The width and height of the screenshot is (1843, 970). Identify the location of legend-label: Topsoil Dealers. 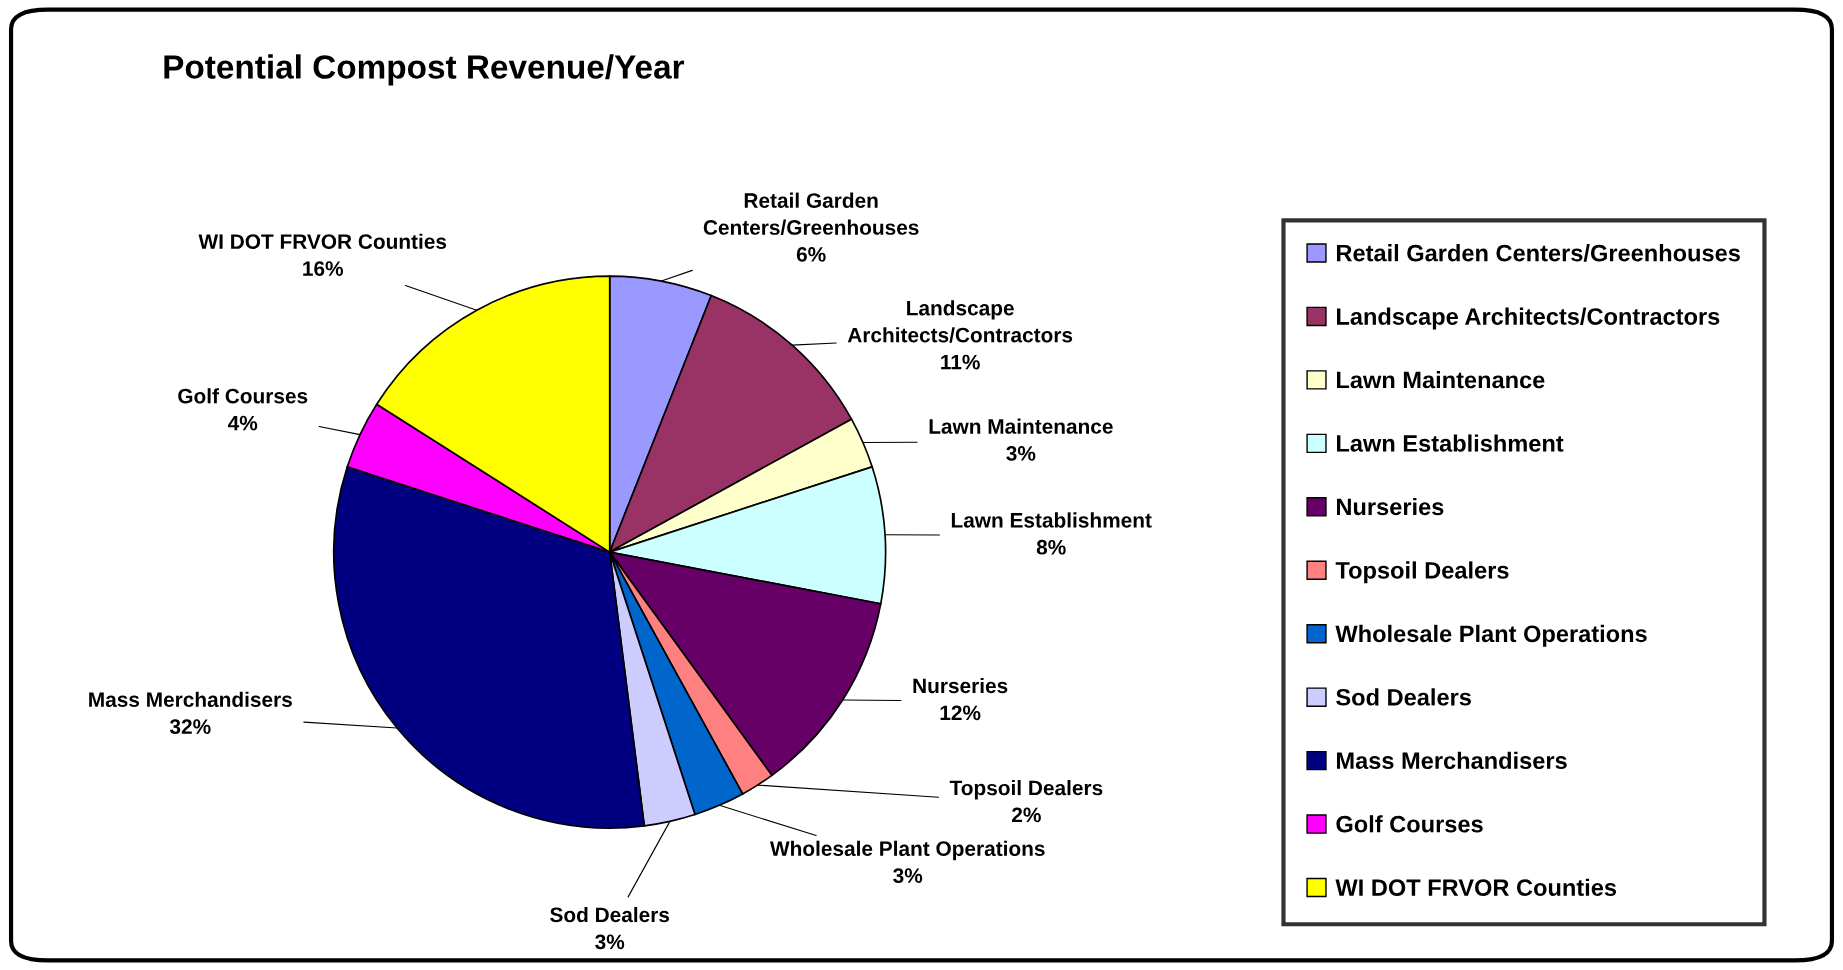
(1422, 572).